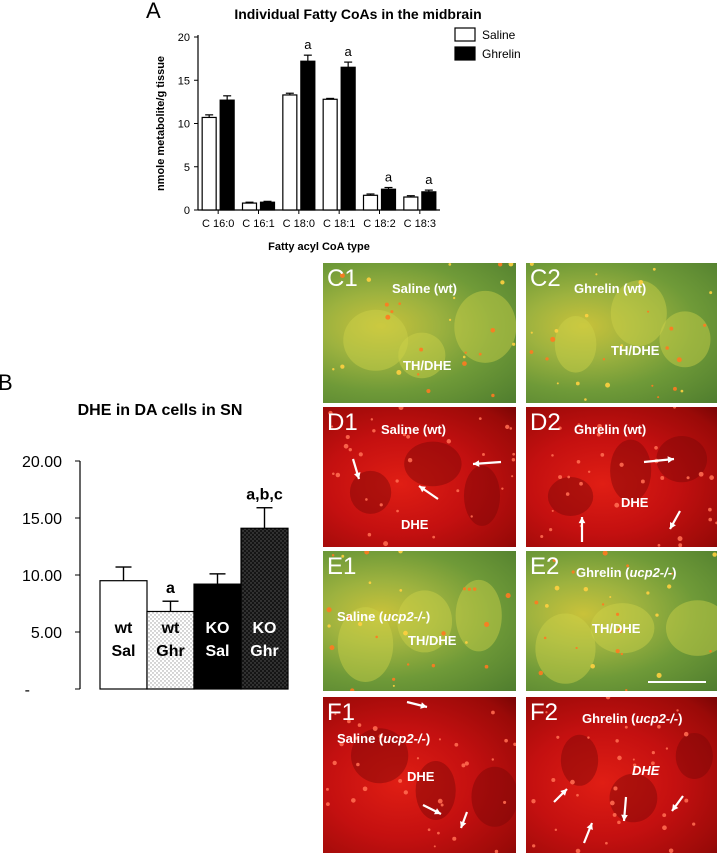  Describe the element at coordinates (424, 288) in the screenshot. I see `micrograph-caption: Saline (wt)` at that location.